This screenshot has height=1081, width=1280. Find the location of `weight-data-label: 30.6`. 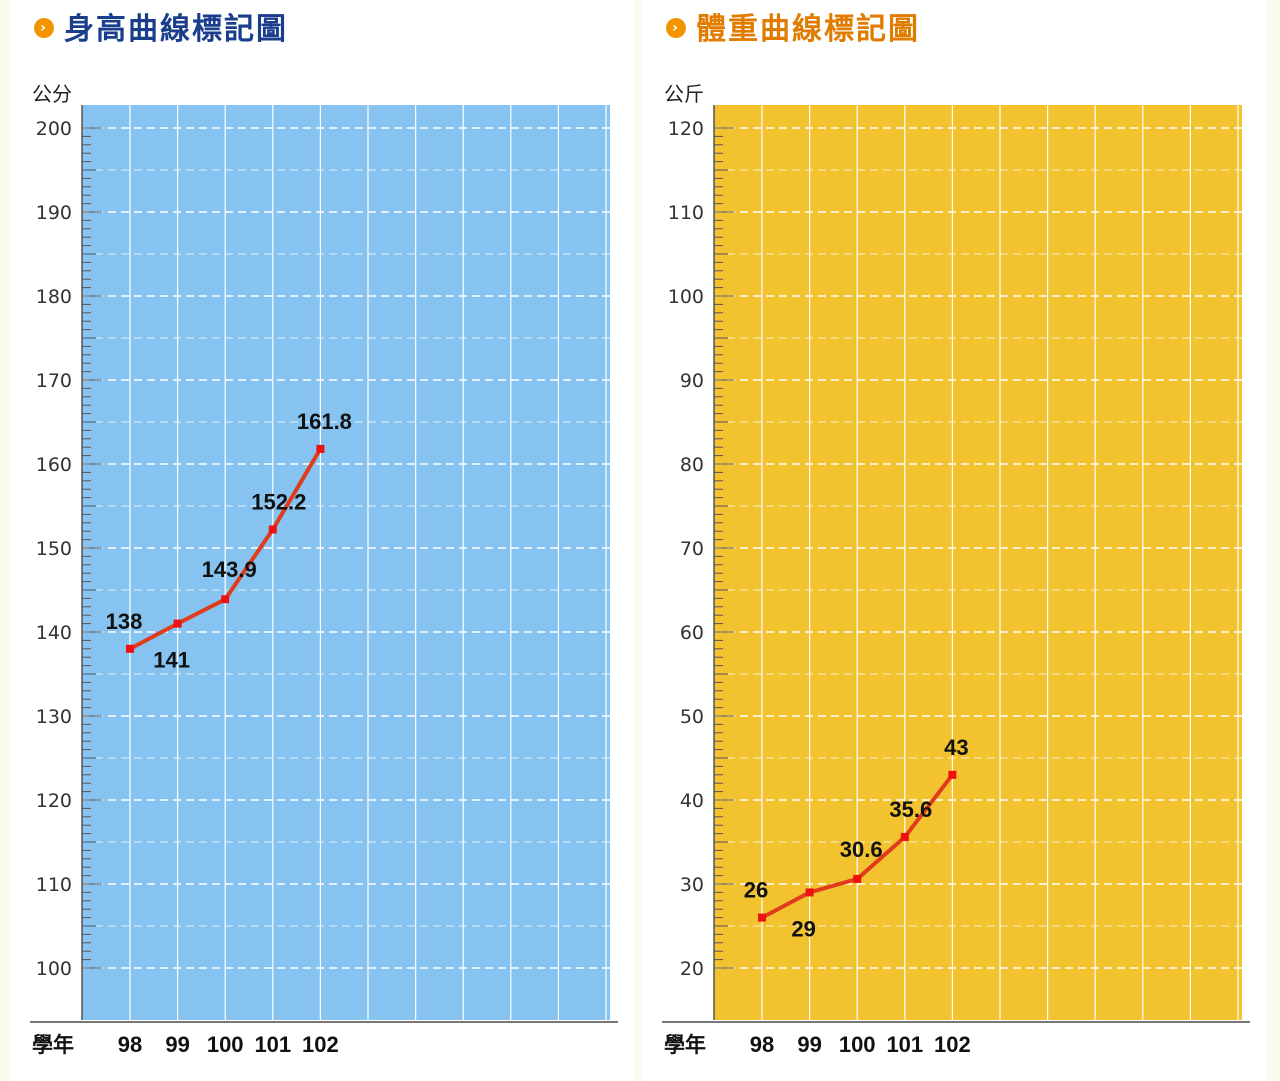

weight-data-label: 30.6 is located at coordinates (861, 849).